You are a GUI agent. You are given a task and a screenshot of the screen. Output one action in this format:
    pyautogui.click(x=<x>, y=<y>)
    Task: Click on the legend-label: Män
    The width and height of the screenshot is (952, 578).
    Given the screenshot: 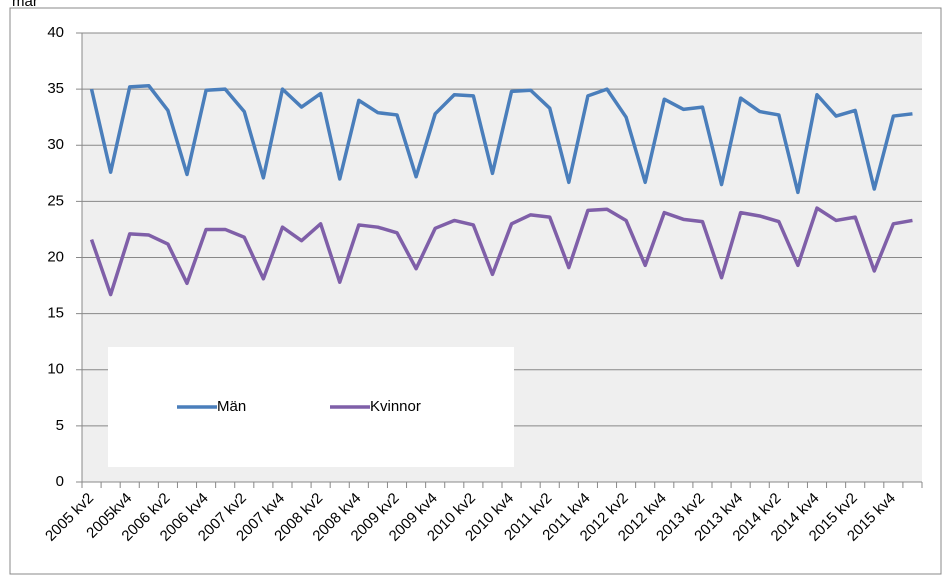 What is the action you would take?
    pyautogui.click(x=231, y=406)
    